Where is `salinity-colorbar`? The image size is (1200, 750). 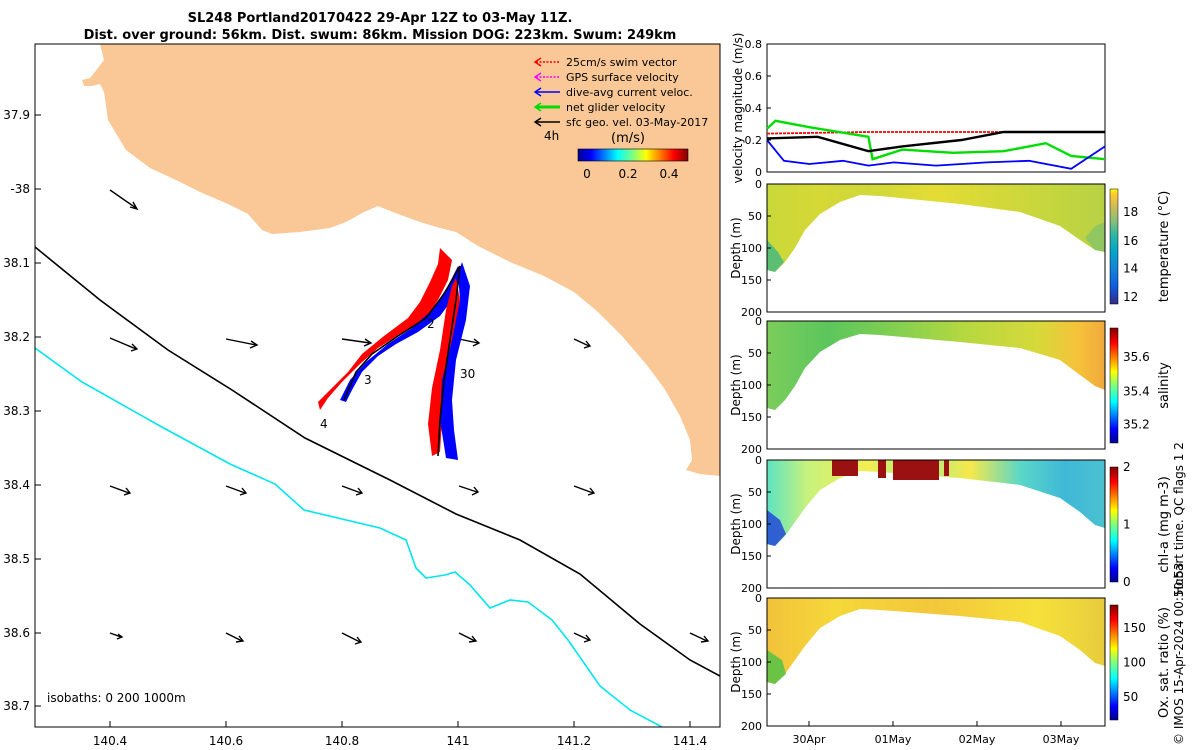 salinity-colorbar is located at coordinates (1114, 385).